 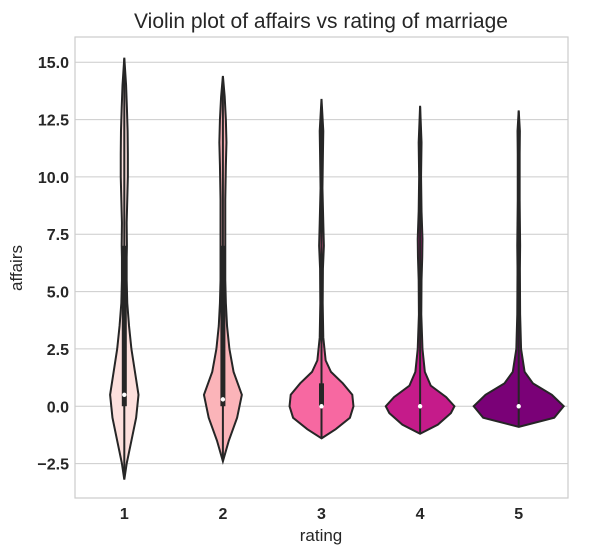 I want to click on y-tick-label: 0.0, so click(x=58, y=407).